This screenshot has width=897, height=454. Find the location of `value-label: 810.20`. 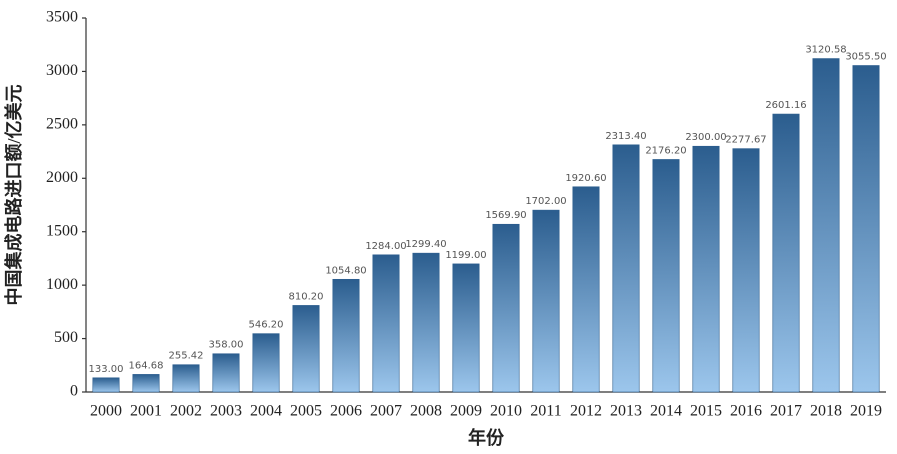

value-label: 810.20 is located at coordinates (306, 296).